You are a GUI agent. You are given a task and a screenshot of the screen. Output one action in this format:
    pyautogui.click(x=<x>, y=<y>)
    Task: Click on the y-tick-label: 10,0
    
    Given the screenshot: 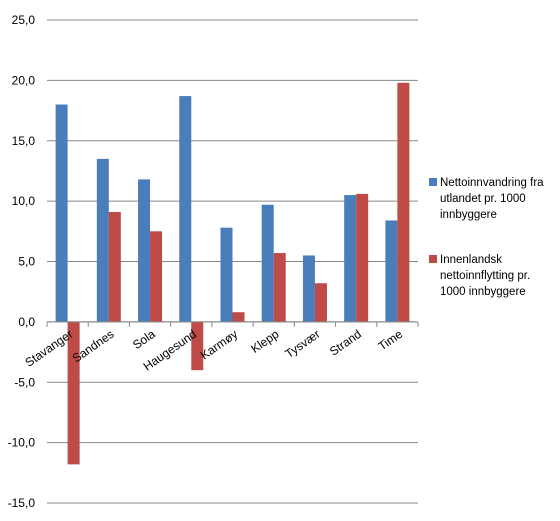 What is the action you would take?
    pyautogui.click(x=24, y=201)
    